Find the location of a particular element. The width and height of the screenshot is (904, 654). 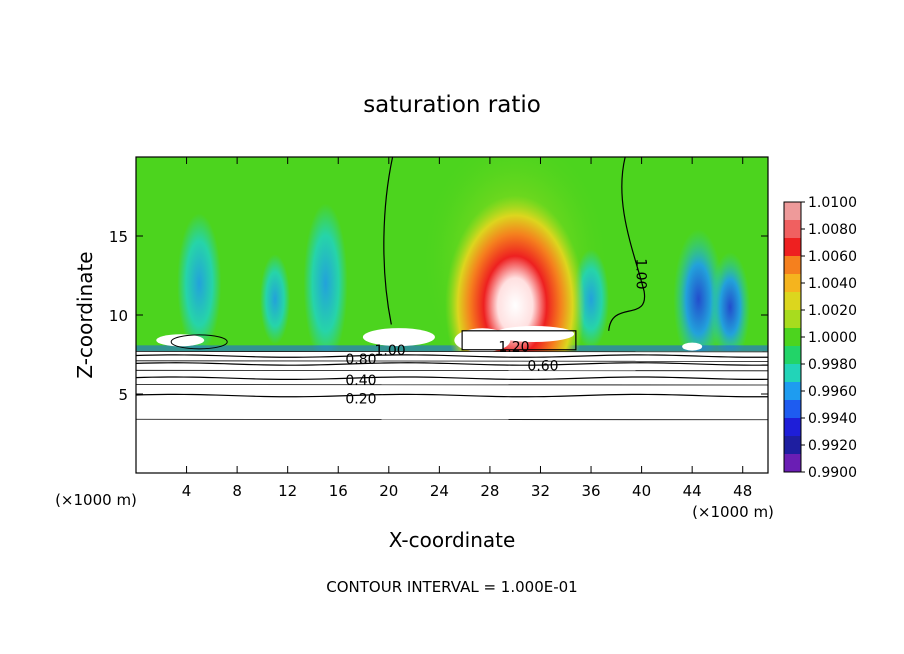

contour-label: 0.60 is located at coordinates (542, 367).